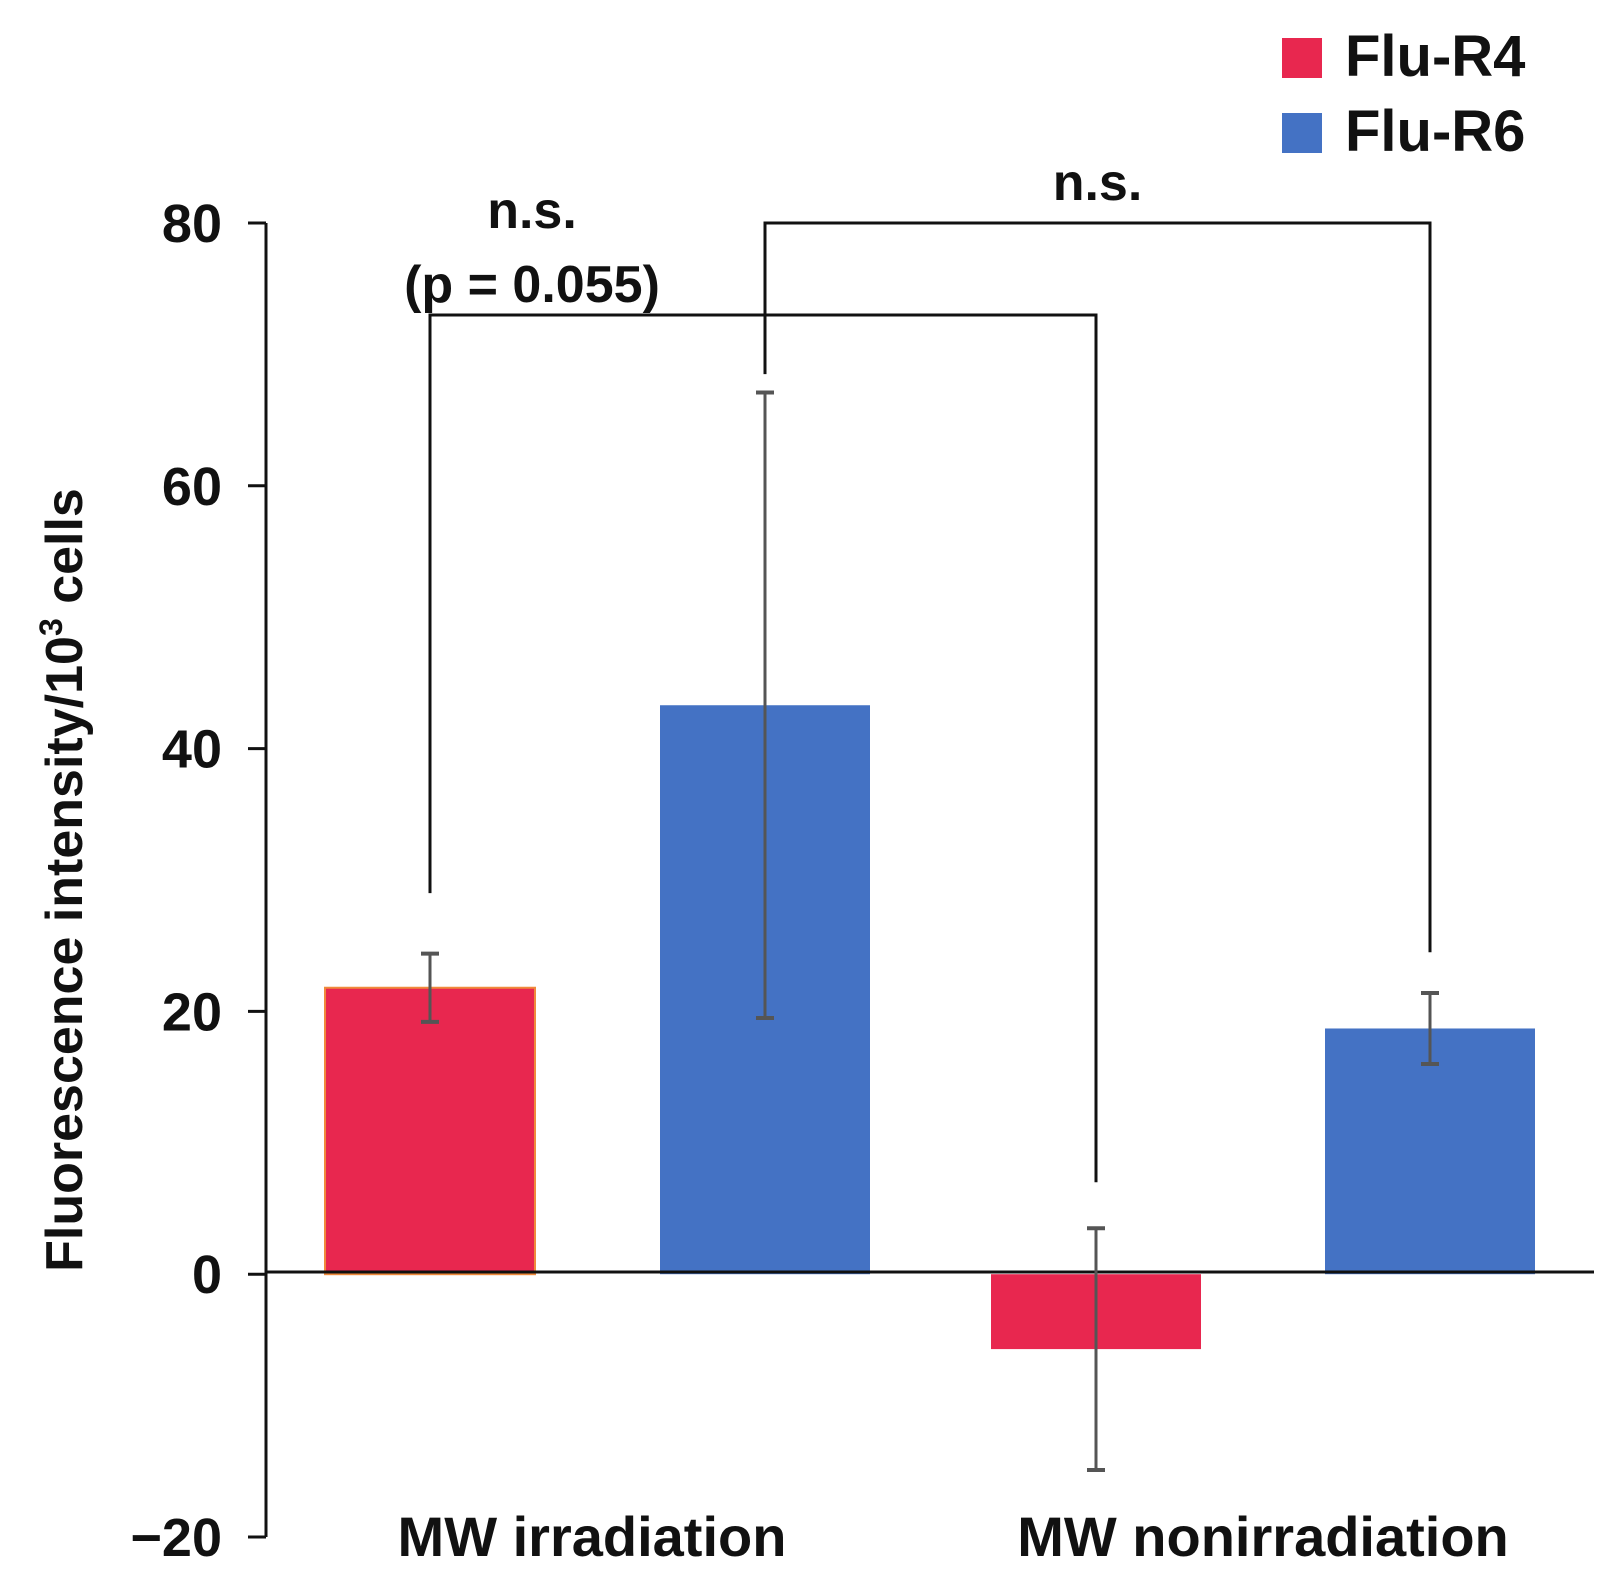  What do you see at coordinates (765, 705) in the screenshot?
I see `error-bar-flu-r6-irradiation` at bounding box center [765, 705].